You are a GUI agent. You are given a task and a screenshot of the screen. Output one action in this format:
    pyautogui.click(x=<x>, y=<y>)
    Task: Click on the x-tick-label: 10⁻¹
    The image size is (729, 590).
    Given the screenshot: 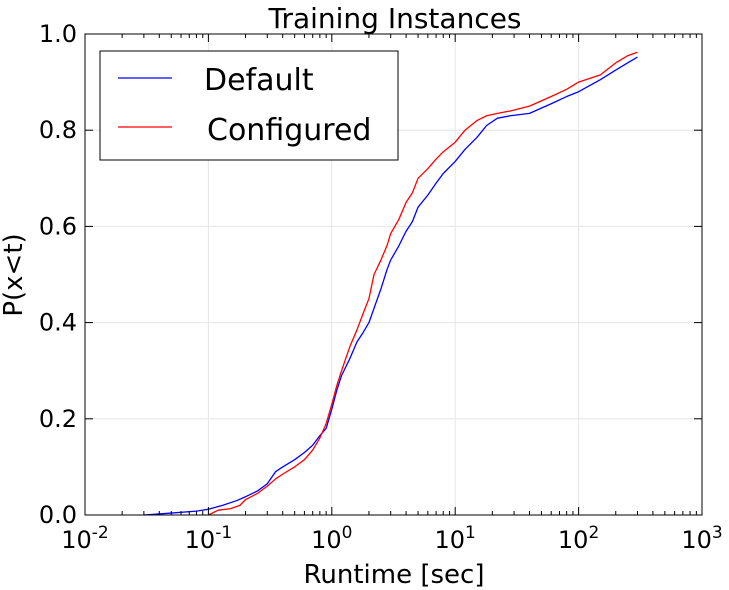 What is the action you would take?
    pyautogui.click(x=209, y=538)
    